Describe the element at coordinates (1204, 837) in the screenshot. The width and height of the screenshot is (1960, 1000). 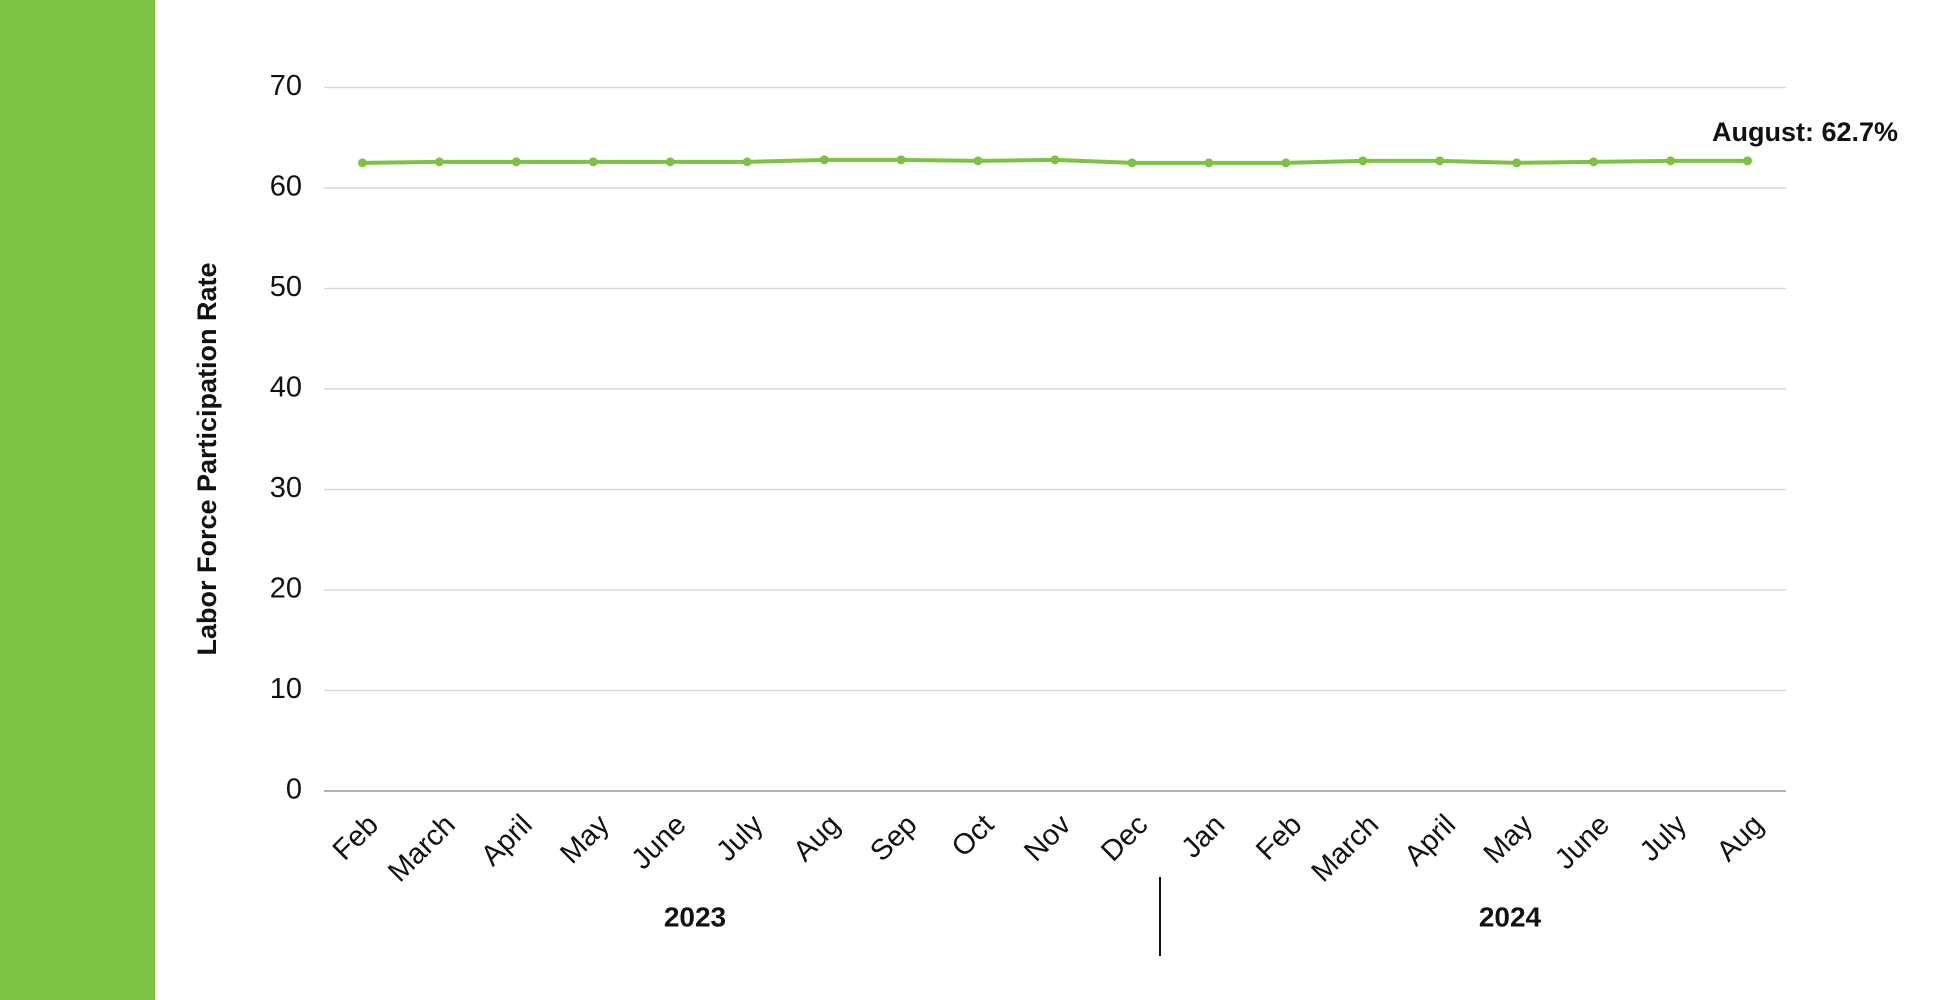
I see `x-tick-label: Jan` at that location.